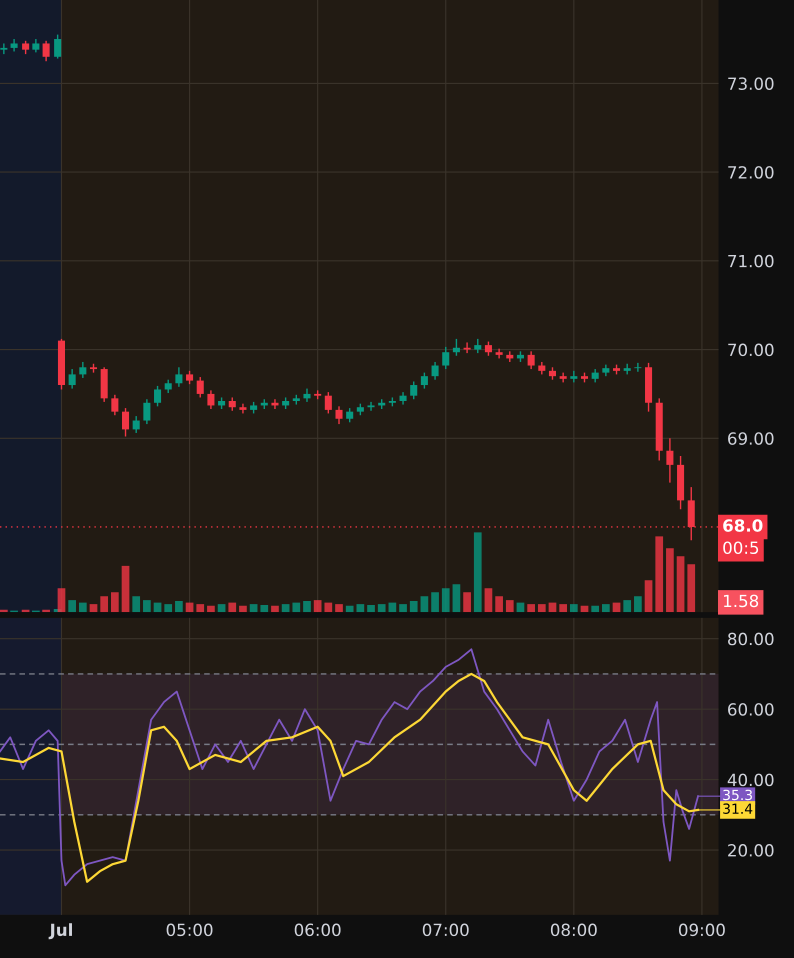 Image resolution: width=794 pixels, height=958 pixels. What do you see at coordinates (751, 261) in the screenshot?
I see `y-tick-label: 71.00` at bounding box center [751, 261].